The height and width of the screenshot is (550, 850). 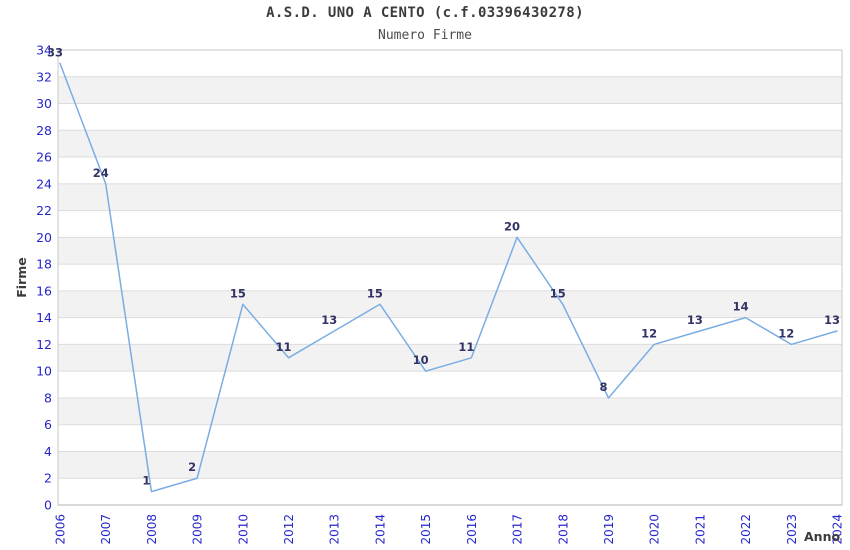 What do you see at coordinates (101, 173) in the screenshot?
I see `data-label: 24` at bounding box center [101, 173].